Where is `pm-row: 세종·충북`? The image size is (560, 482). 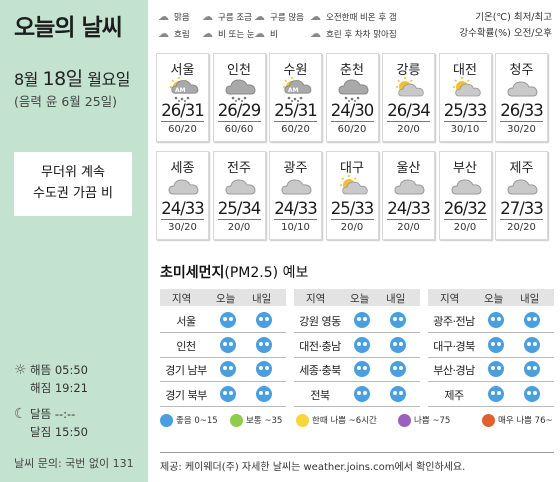
pm-row: 세종·충북 is located at coordinates (357, 369).